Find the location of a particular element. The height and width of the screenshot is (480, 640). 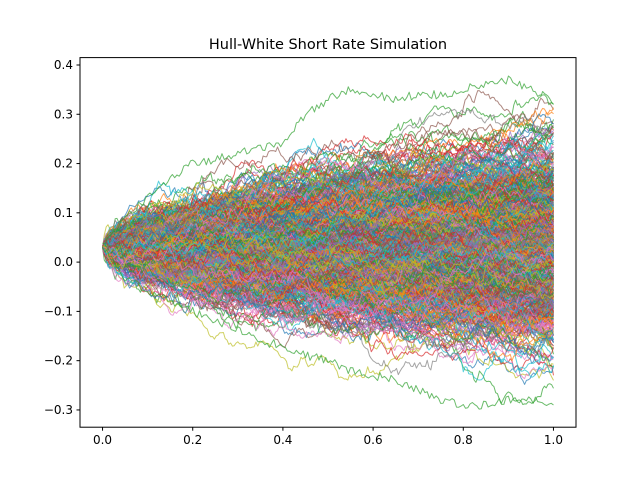

x-tick-label: 0.8 is located at coordinates (463, 440).